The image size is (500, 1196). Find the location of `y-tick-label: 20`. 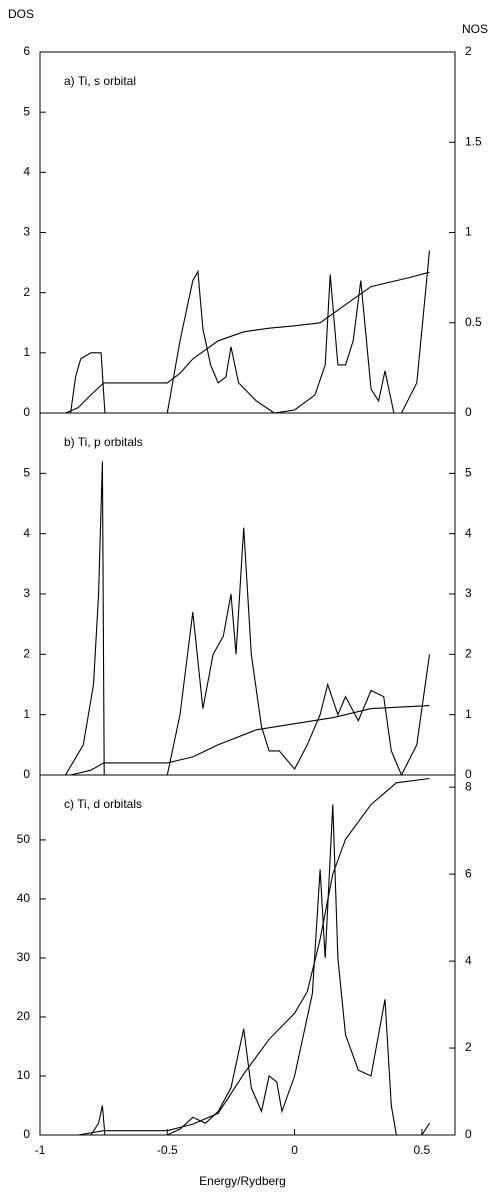

y-tick-label: 20 is located at coordinates (24, 1016).